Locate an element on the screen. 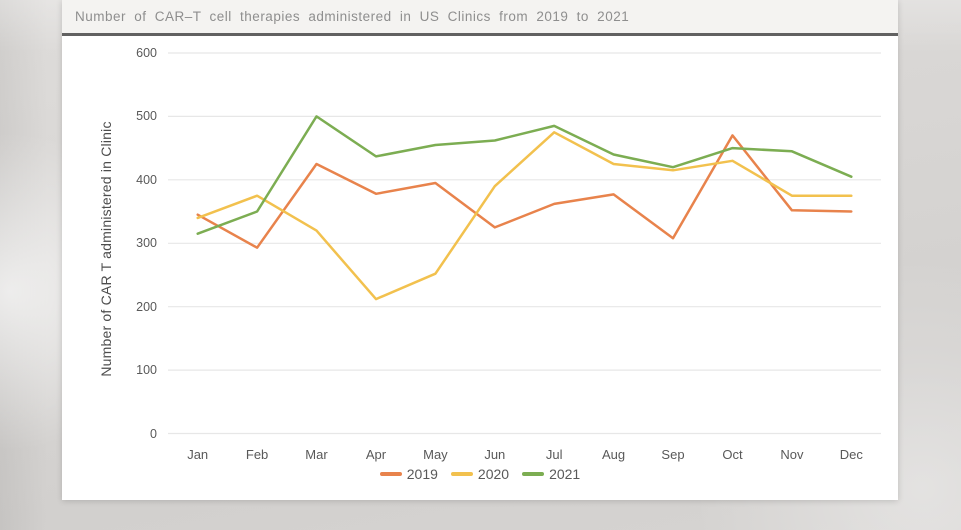 The height and width of the screenshot is (530, 961). y-axis-label: Number of CAR T administered in Clinic is located at coordinates (106, 249).